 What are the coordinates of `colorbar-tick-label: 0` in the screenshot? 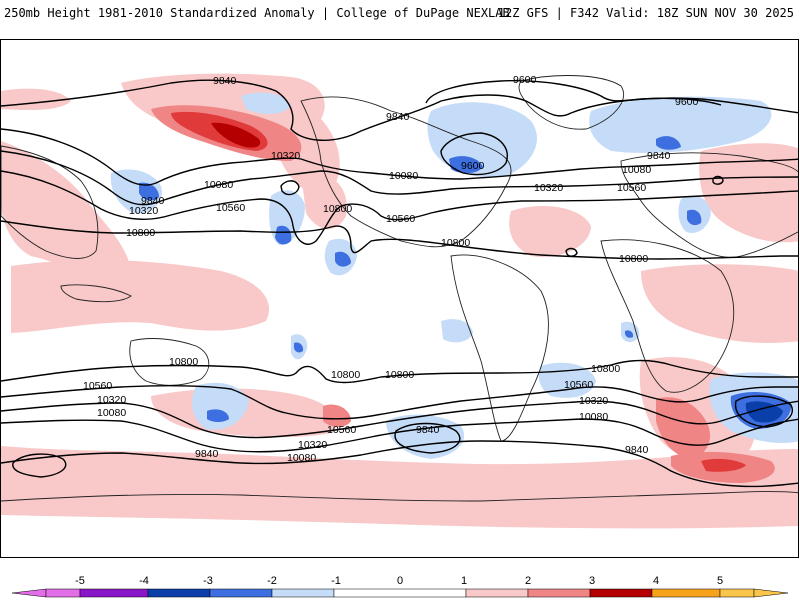 It's located at (400, 581).